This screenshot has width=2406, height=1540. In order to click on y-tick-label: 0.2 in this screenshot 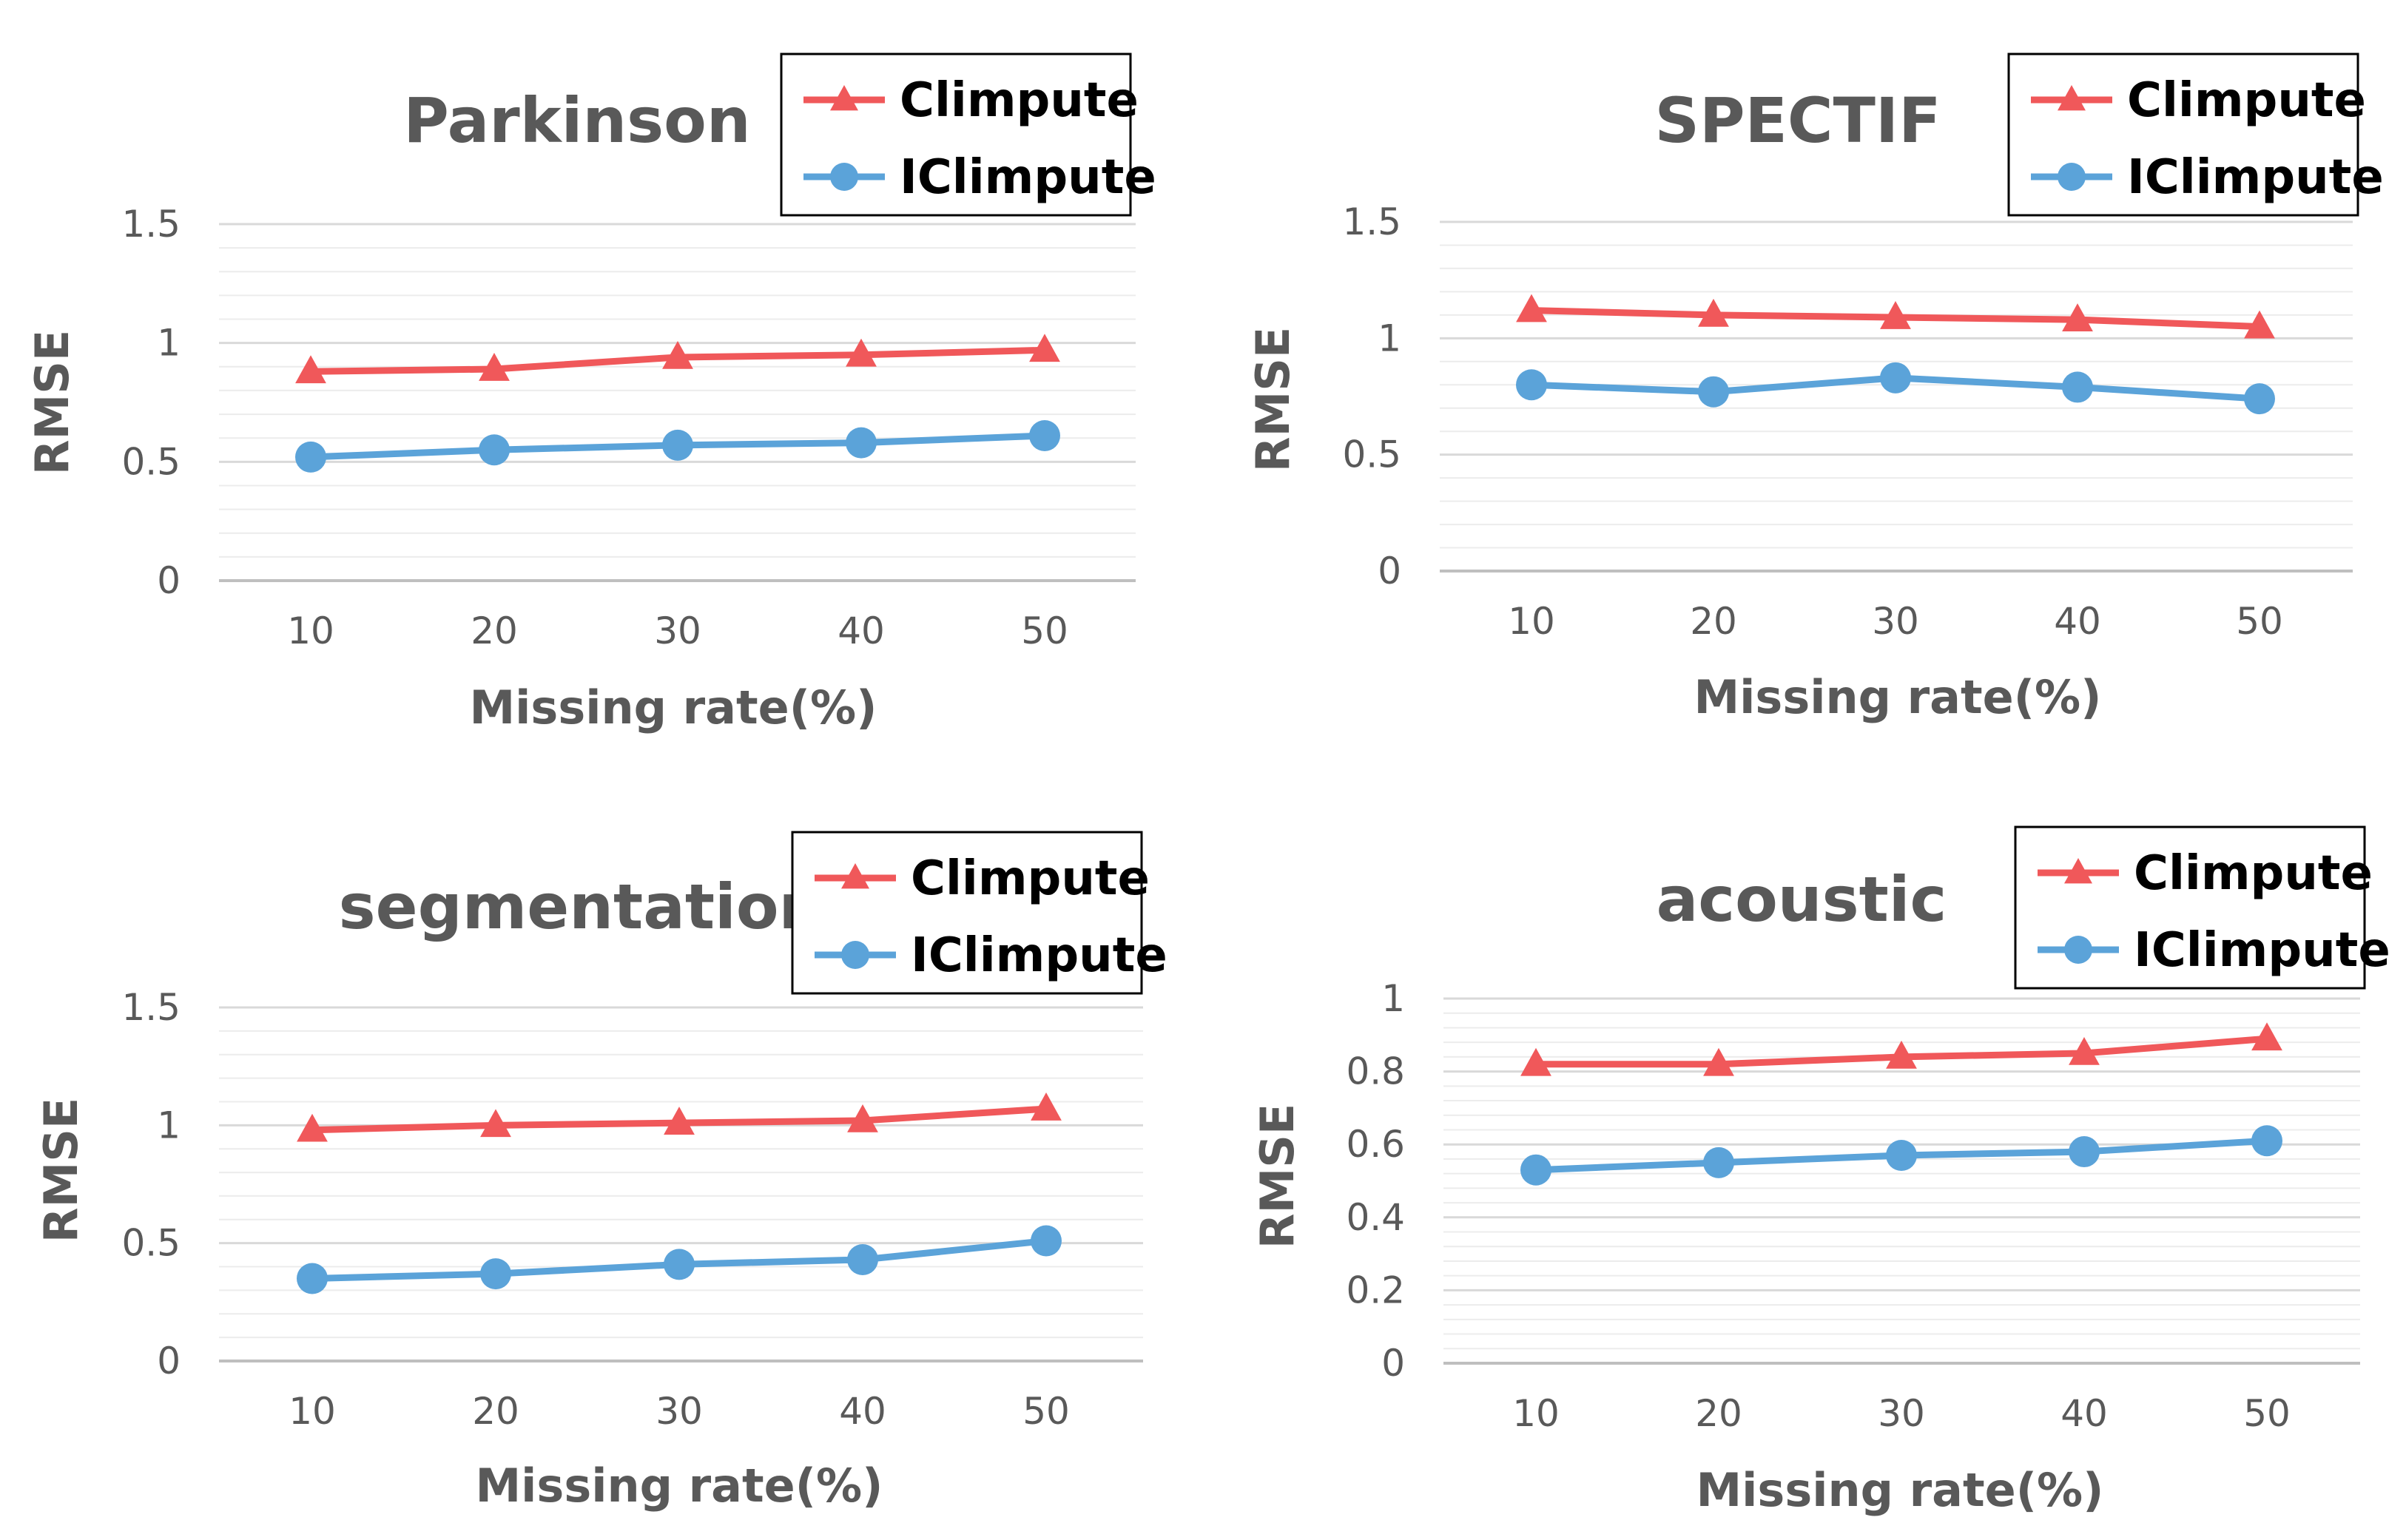, I will do `click(1375, 1290)`.